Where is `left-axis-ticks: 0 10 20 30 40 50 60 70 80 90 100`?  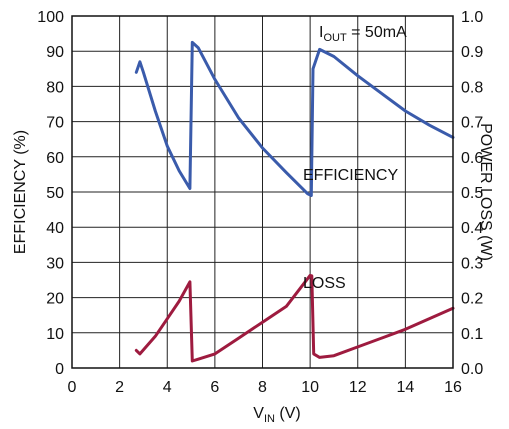 left-axis-ticks: 0 10 20 30 40 50 60 70 80 90 100 is located at coordinates (50, 193).